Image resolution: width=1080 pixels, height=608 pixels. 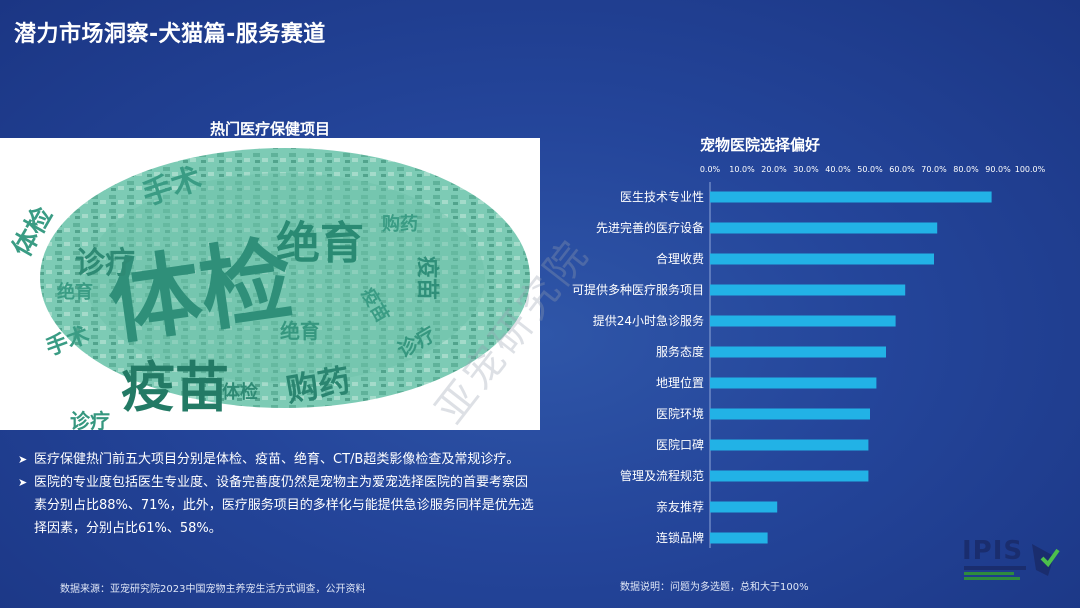 What do you see at coordinates (680, 537) in the screenshot?
I see `category-label: 连锁品牌` at bounding box center [680, 537].